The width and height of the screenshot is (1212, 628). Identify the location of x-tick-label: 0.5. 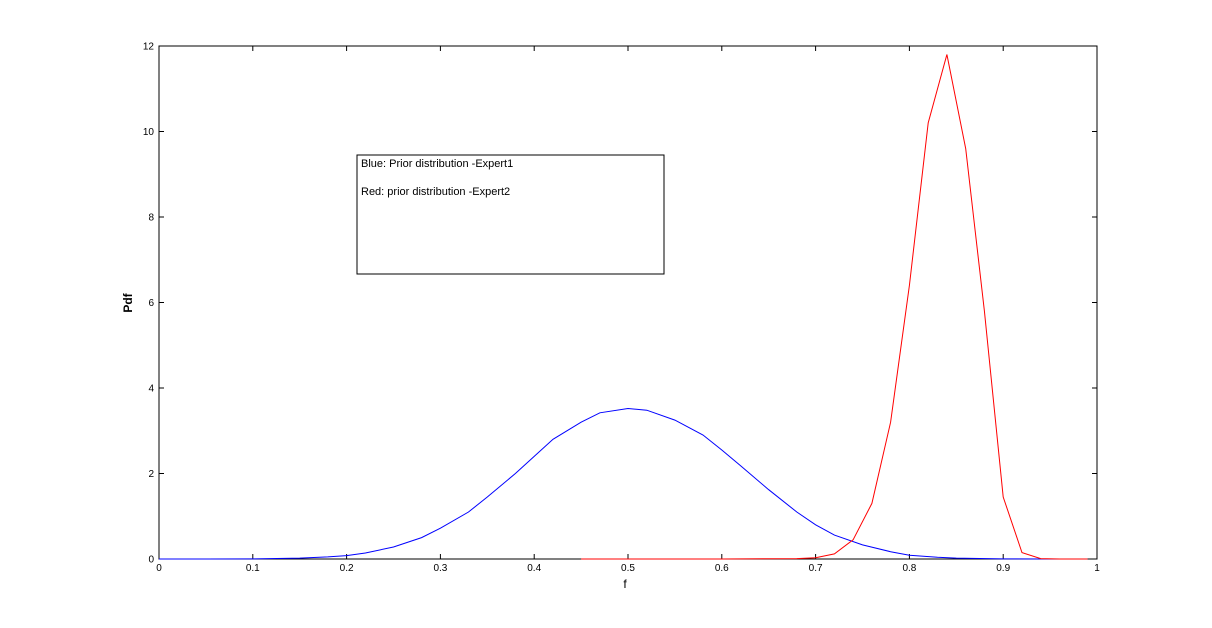
(628, 568).